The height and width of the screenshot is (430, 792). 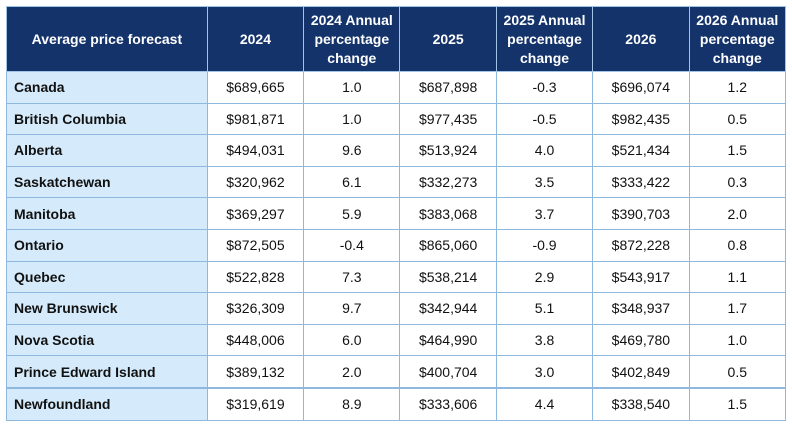 What do you see at coordinates (544, 213) in the screenshot?
I see `cell-change-2025: 3.7` at bounding box center [544, 213].